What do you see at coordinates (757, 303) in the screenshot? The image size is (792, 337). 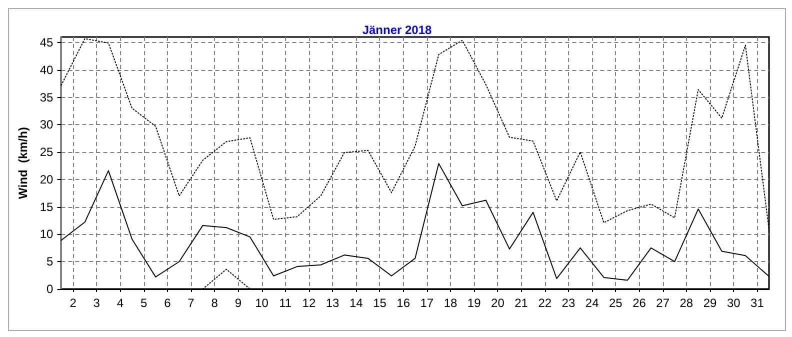 I see `x-tick-label: 31` at bounding box center [757, 303].